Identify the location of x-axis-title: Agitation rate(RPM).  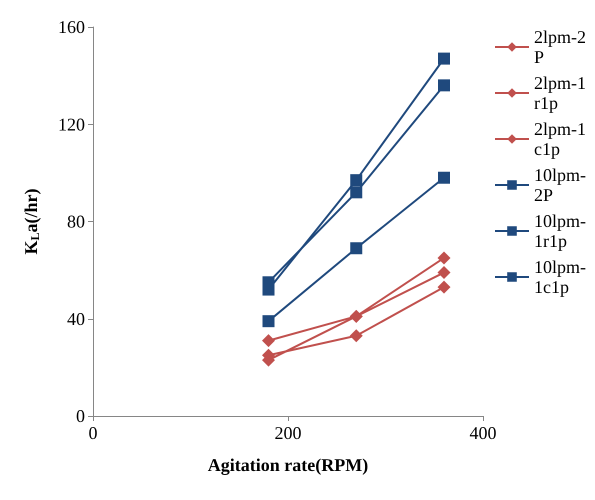
(288, 465).